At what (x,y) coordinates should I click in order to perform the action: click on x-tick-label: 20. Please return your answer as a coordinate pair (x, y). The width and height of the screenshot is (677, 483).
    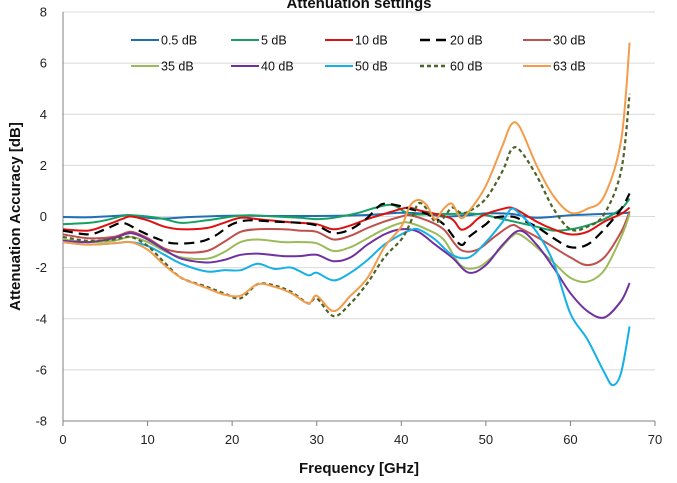
    Looking at the image, I should click on (232, 439).